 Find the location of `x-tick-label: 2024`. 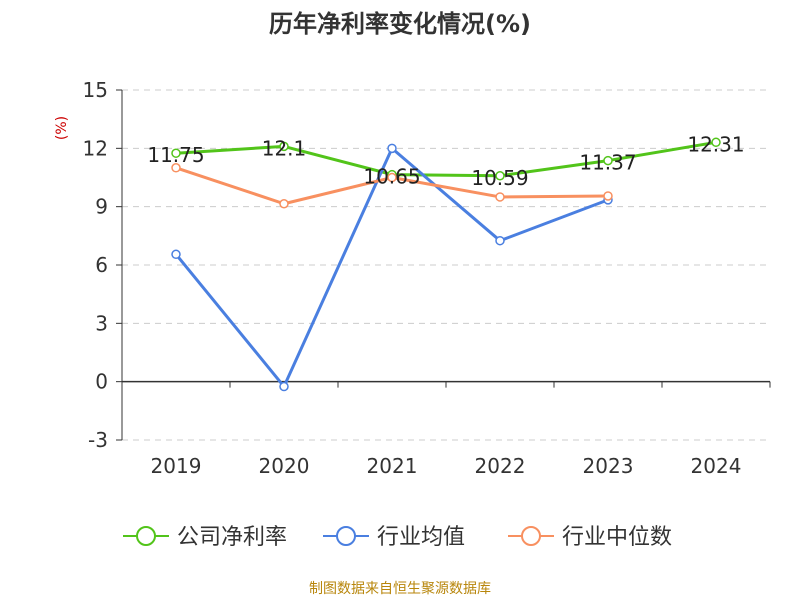

x-tick-label: 2024 is located at coordinates (716, 466).